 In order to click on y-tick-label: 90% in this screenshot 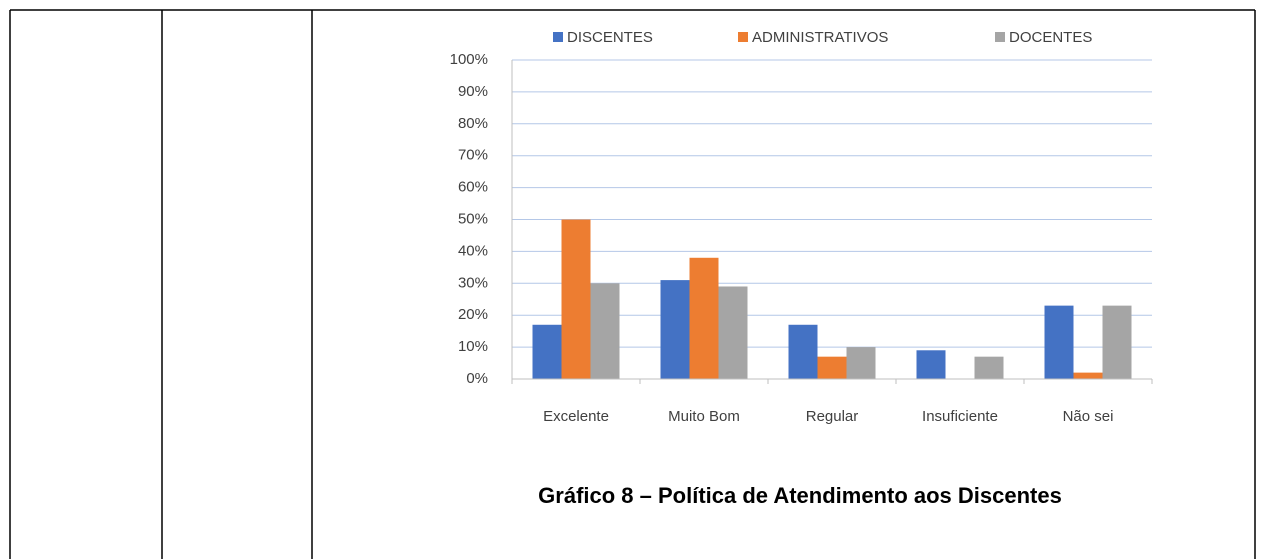, I will do `click(473, 91)`.